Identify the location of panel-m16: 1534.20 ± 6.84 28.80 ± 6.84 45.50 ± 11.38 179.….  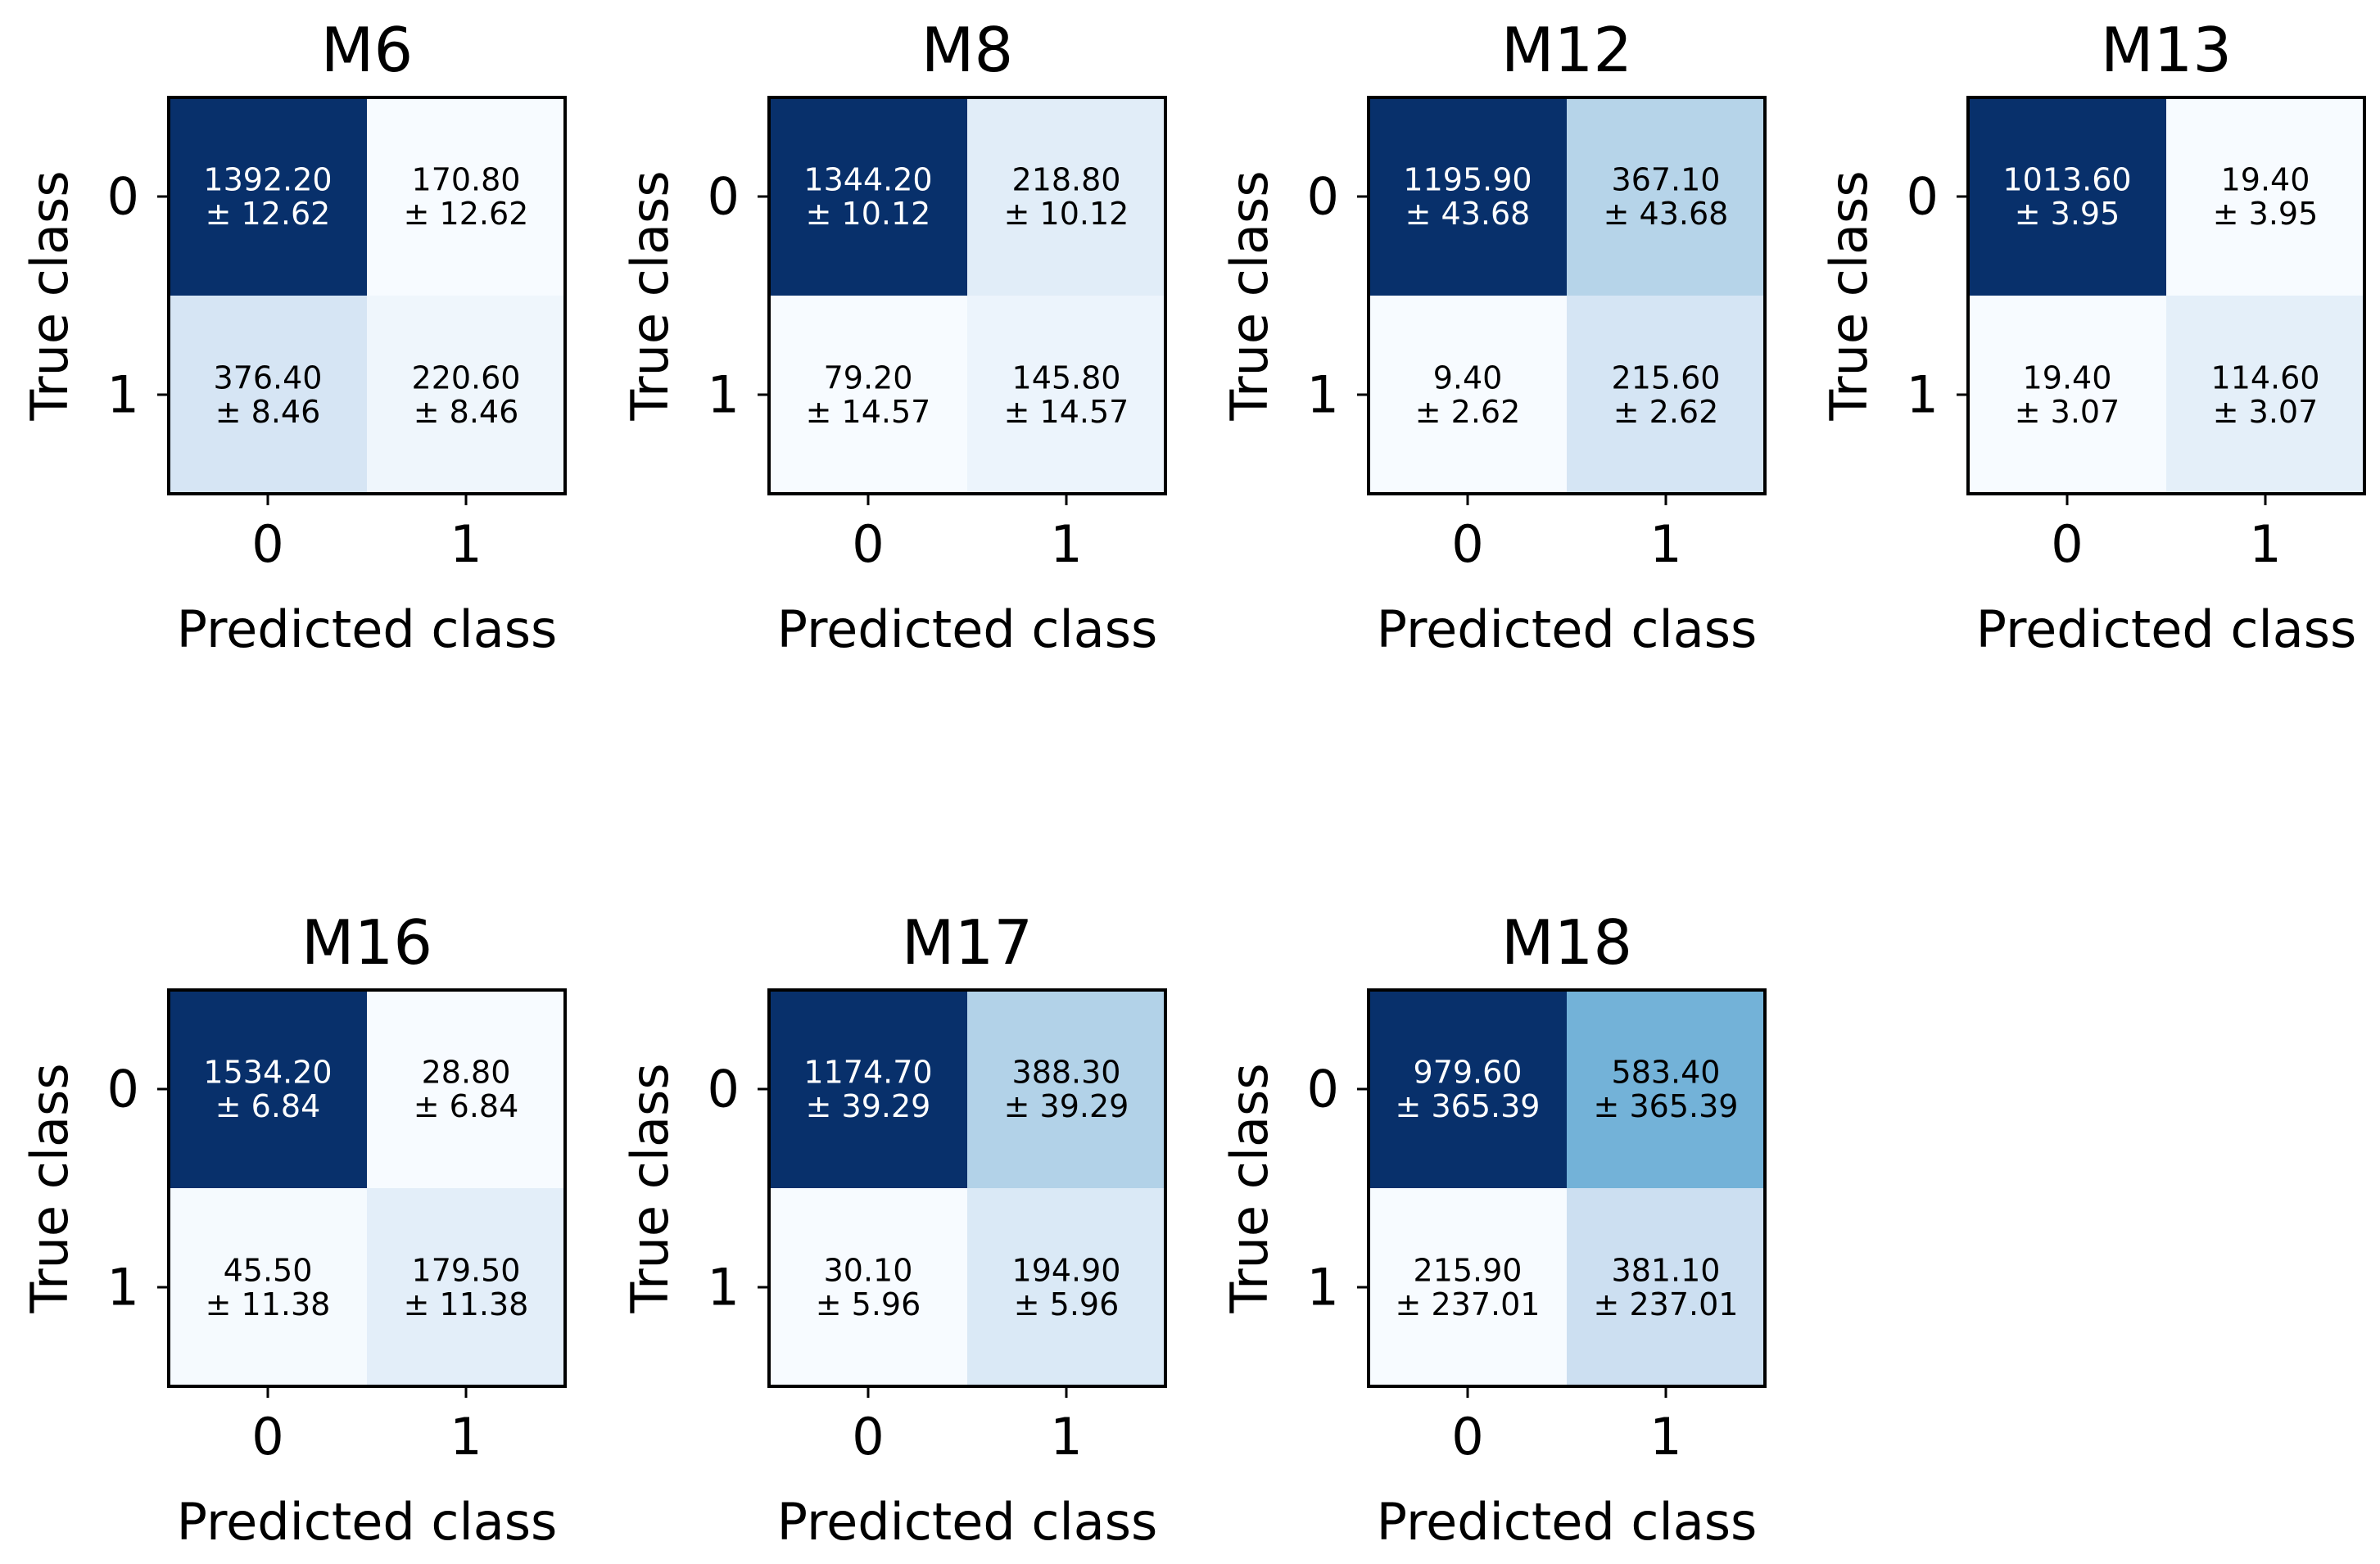
(293, 1229).